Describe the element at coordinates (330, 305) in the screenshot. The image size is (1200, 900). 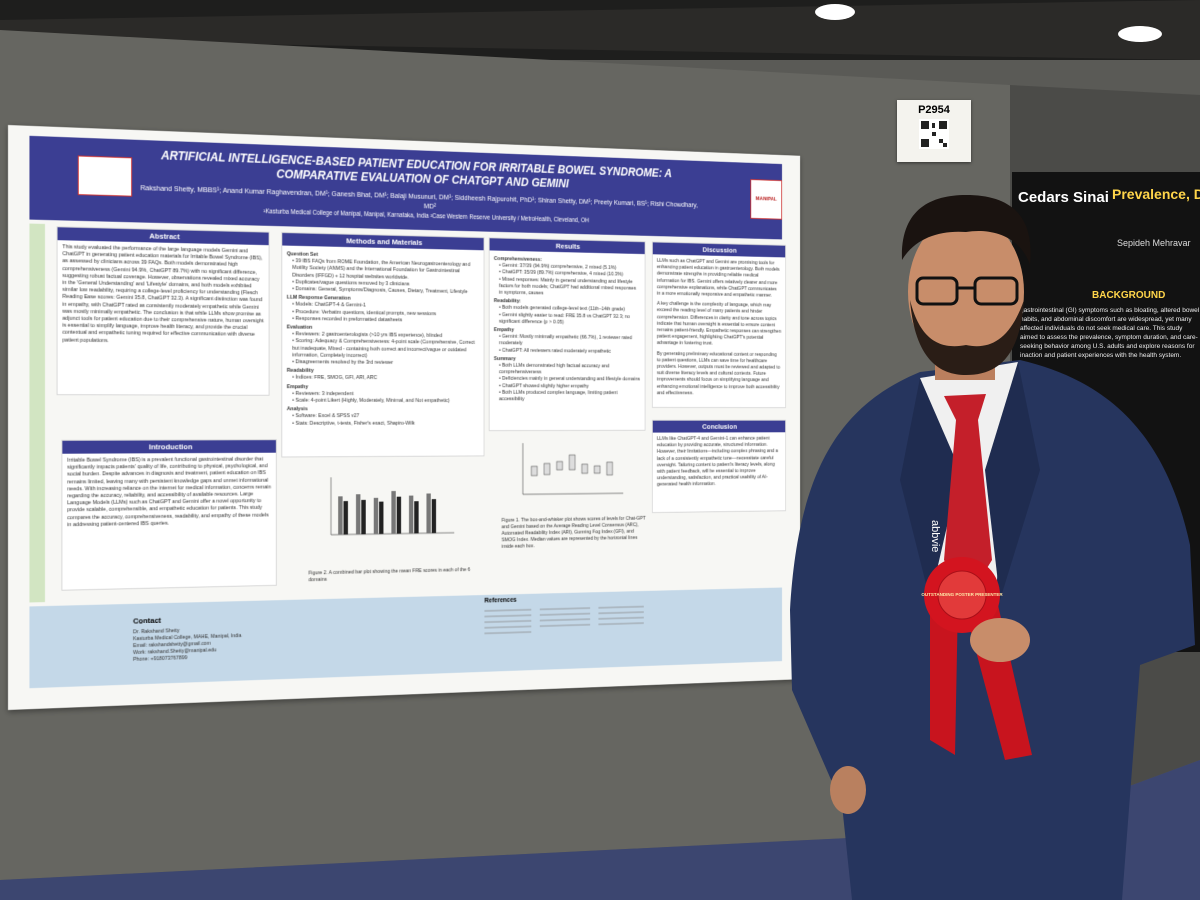
I see `item-text: Models: ChatGPT-4 & Gemini-1` at that location.